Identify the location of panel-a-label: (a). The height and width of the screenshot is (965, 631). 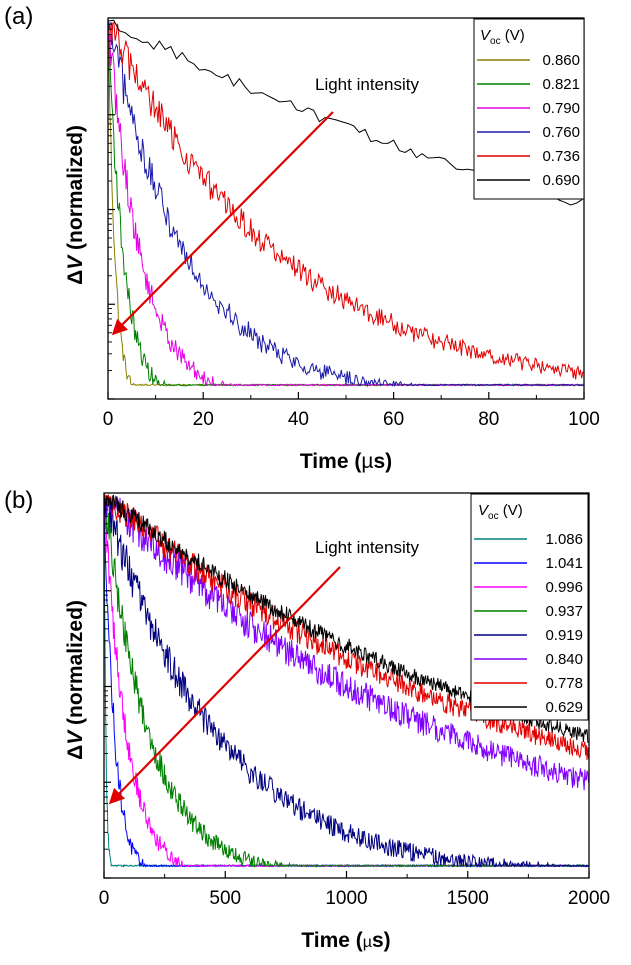
(18, 16).